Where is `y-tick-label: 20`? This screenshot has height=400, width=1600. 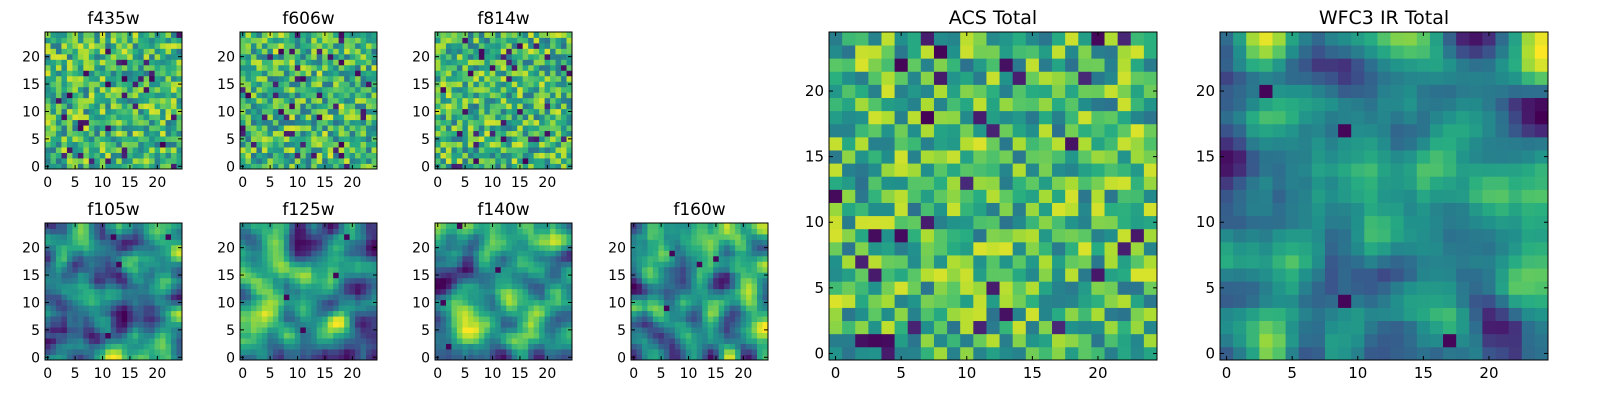 y-tick-label: 20 is located at coordinates (31, 58).